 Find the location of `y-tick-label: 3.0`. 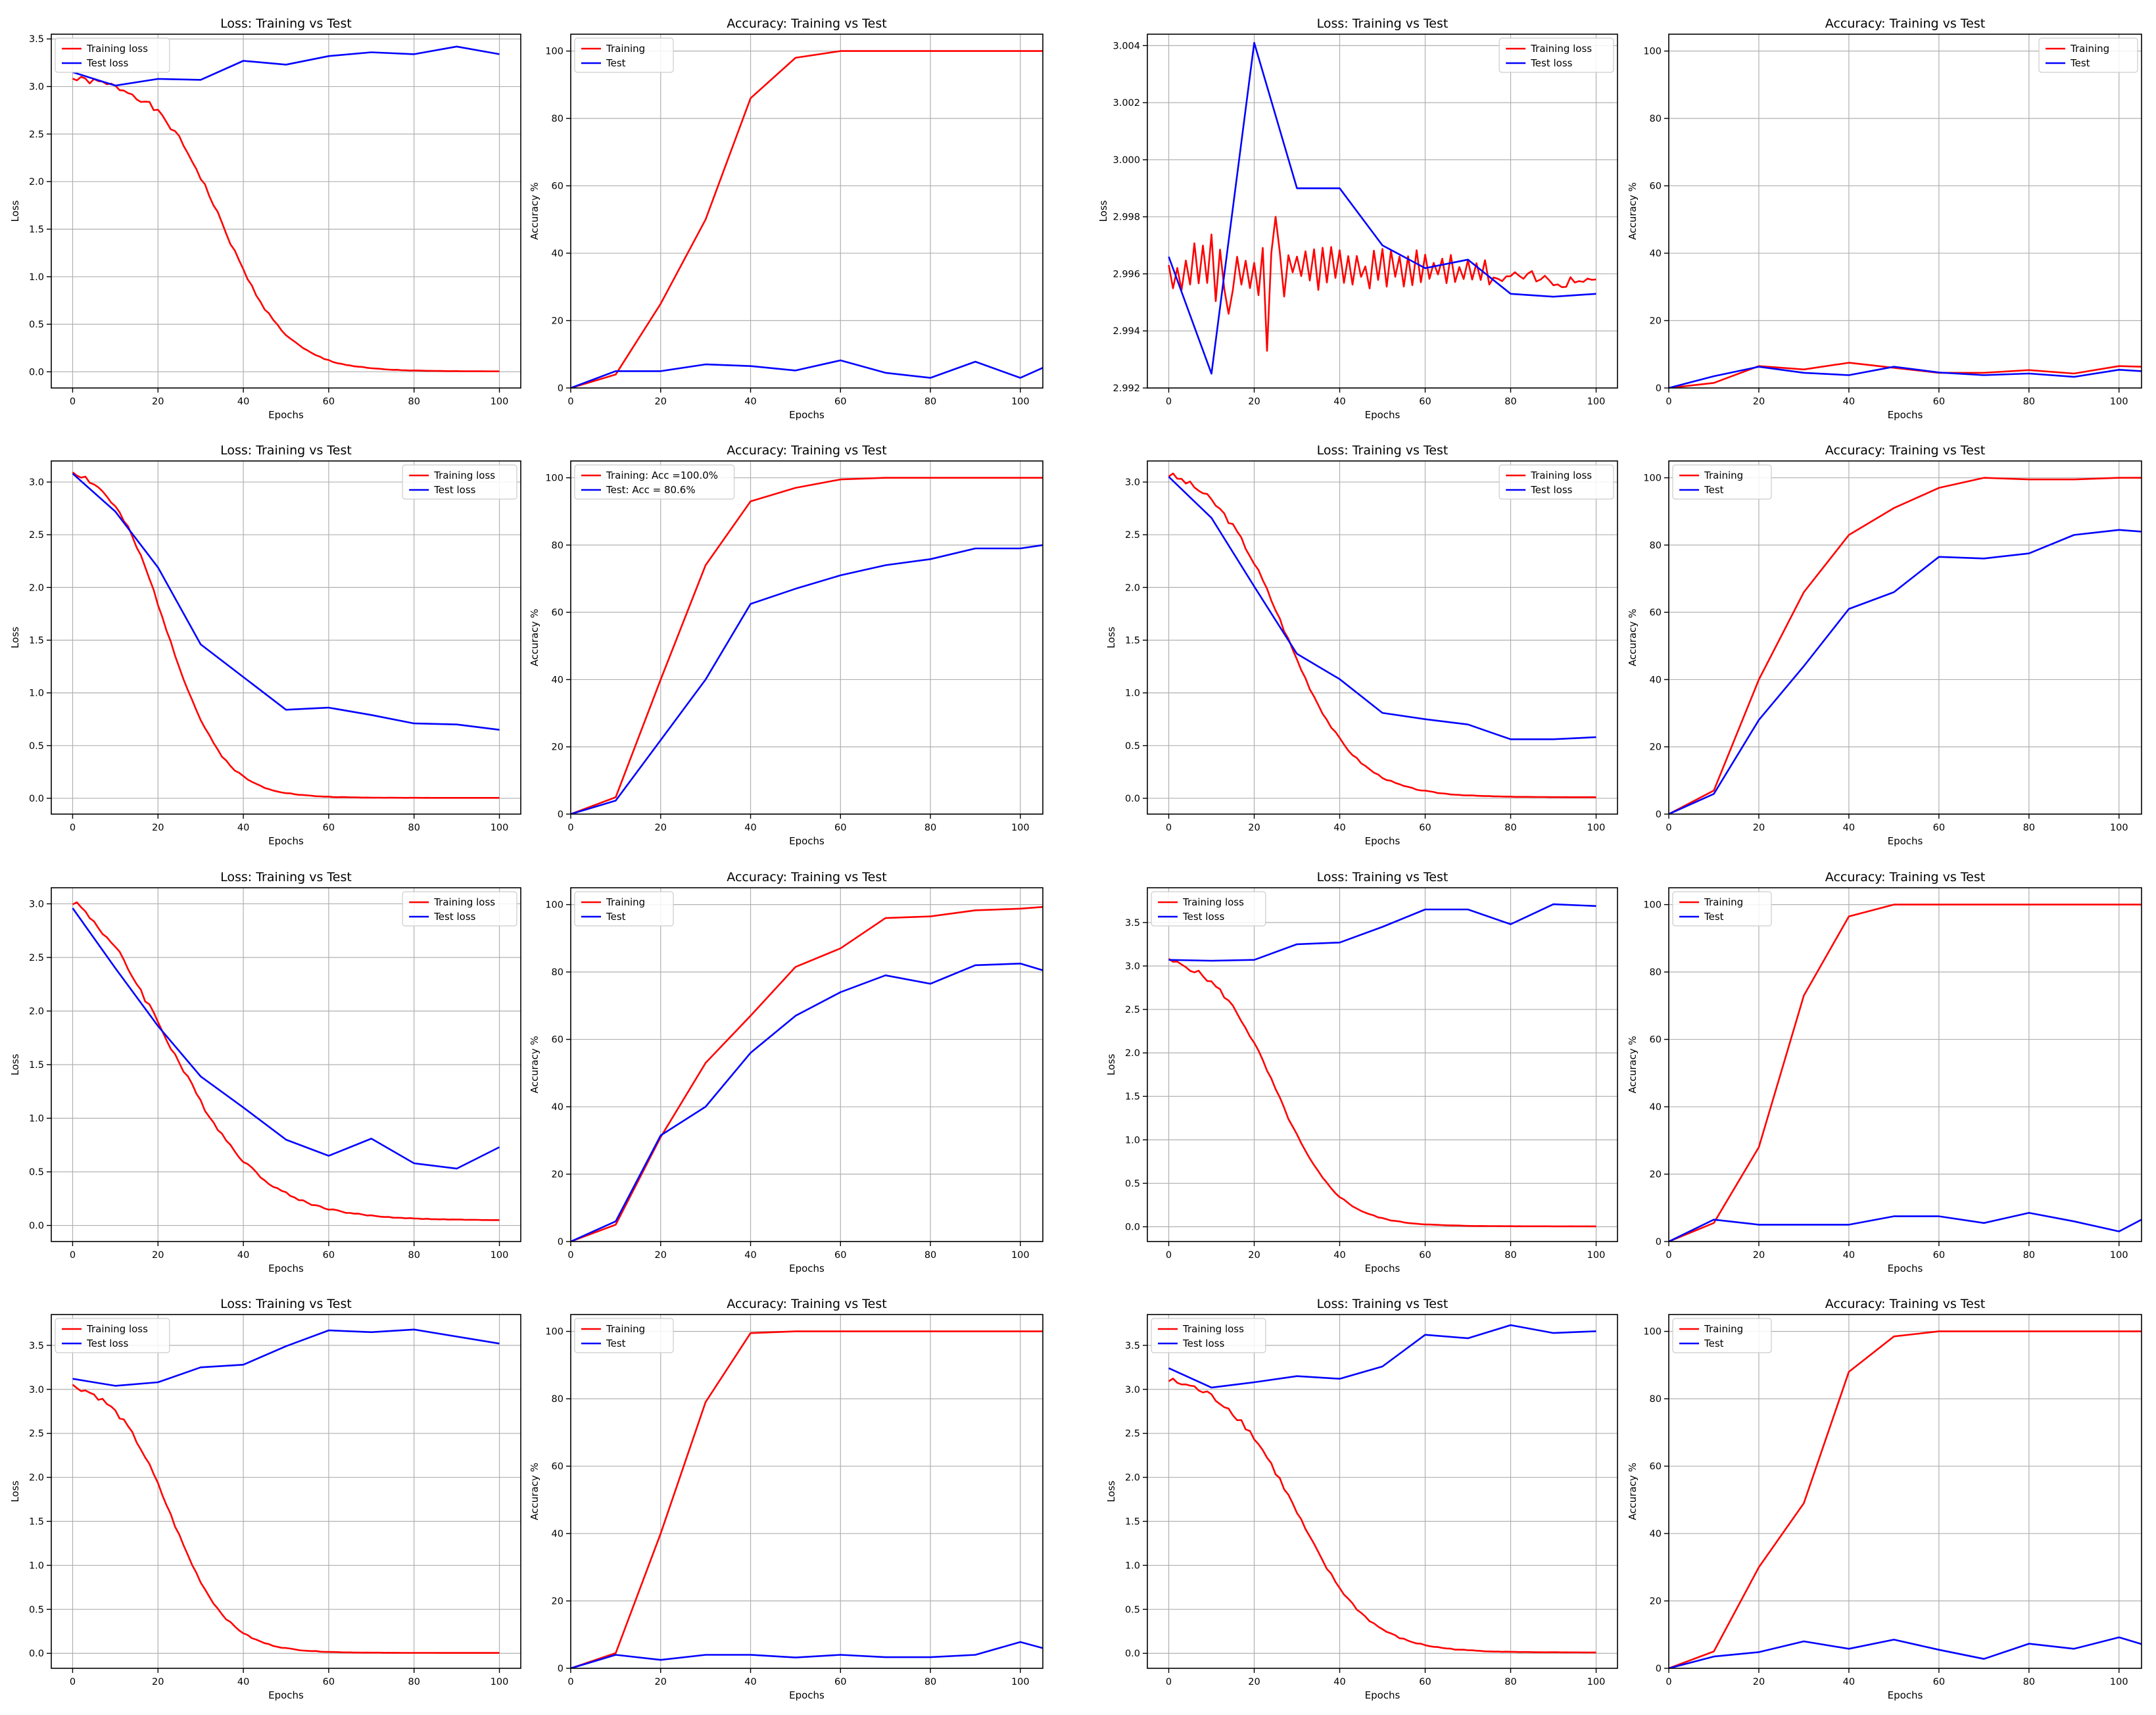

y-tick-label: 3.0 is located at coordinates (1132, 966).